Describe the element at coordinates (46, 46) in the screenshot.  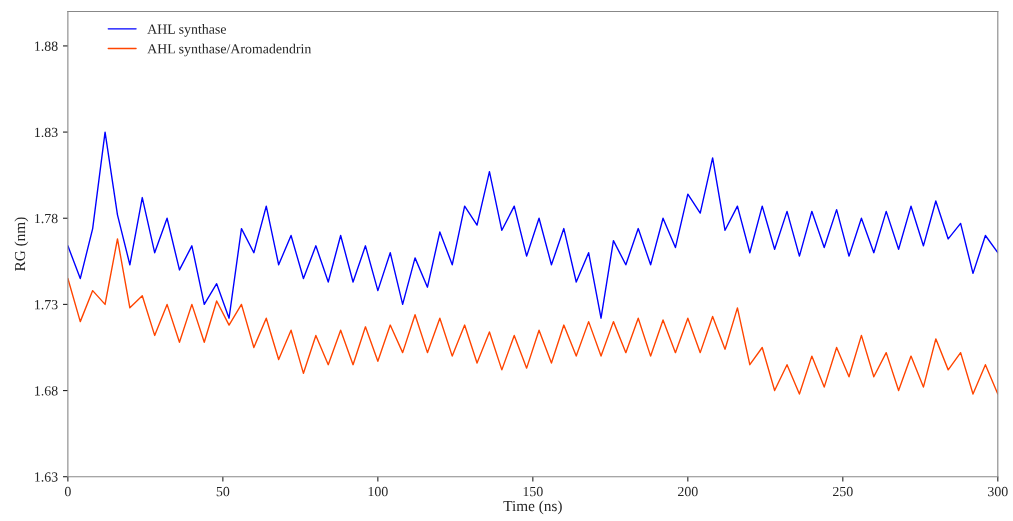
I see `y-tick-label: 1.88` at that location.